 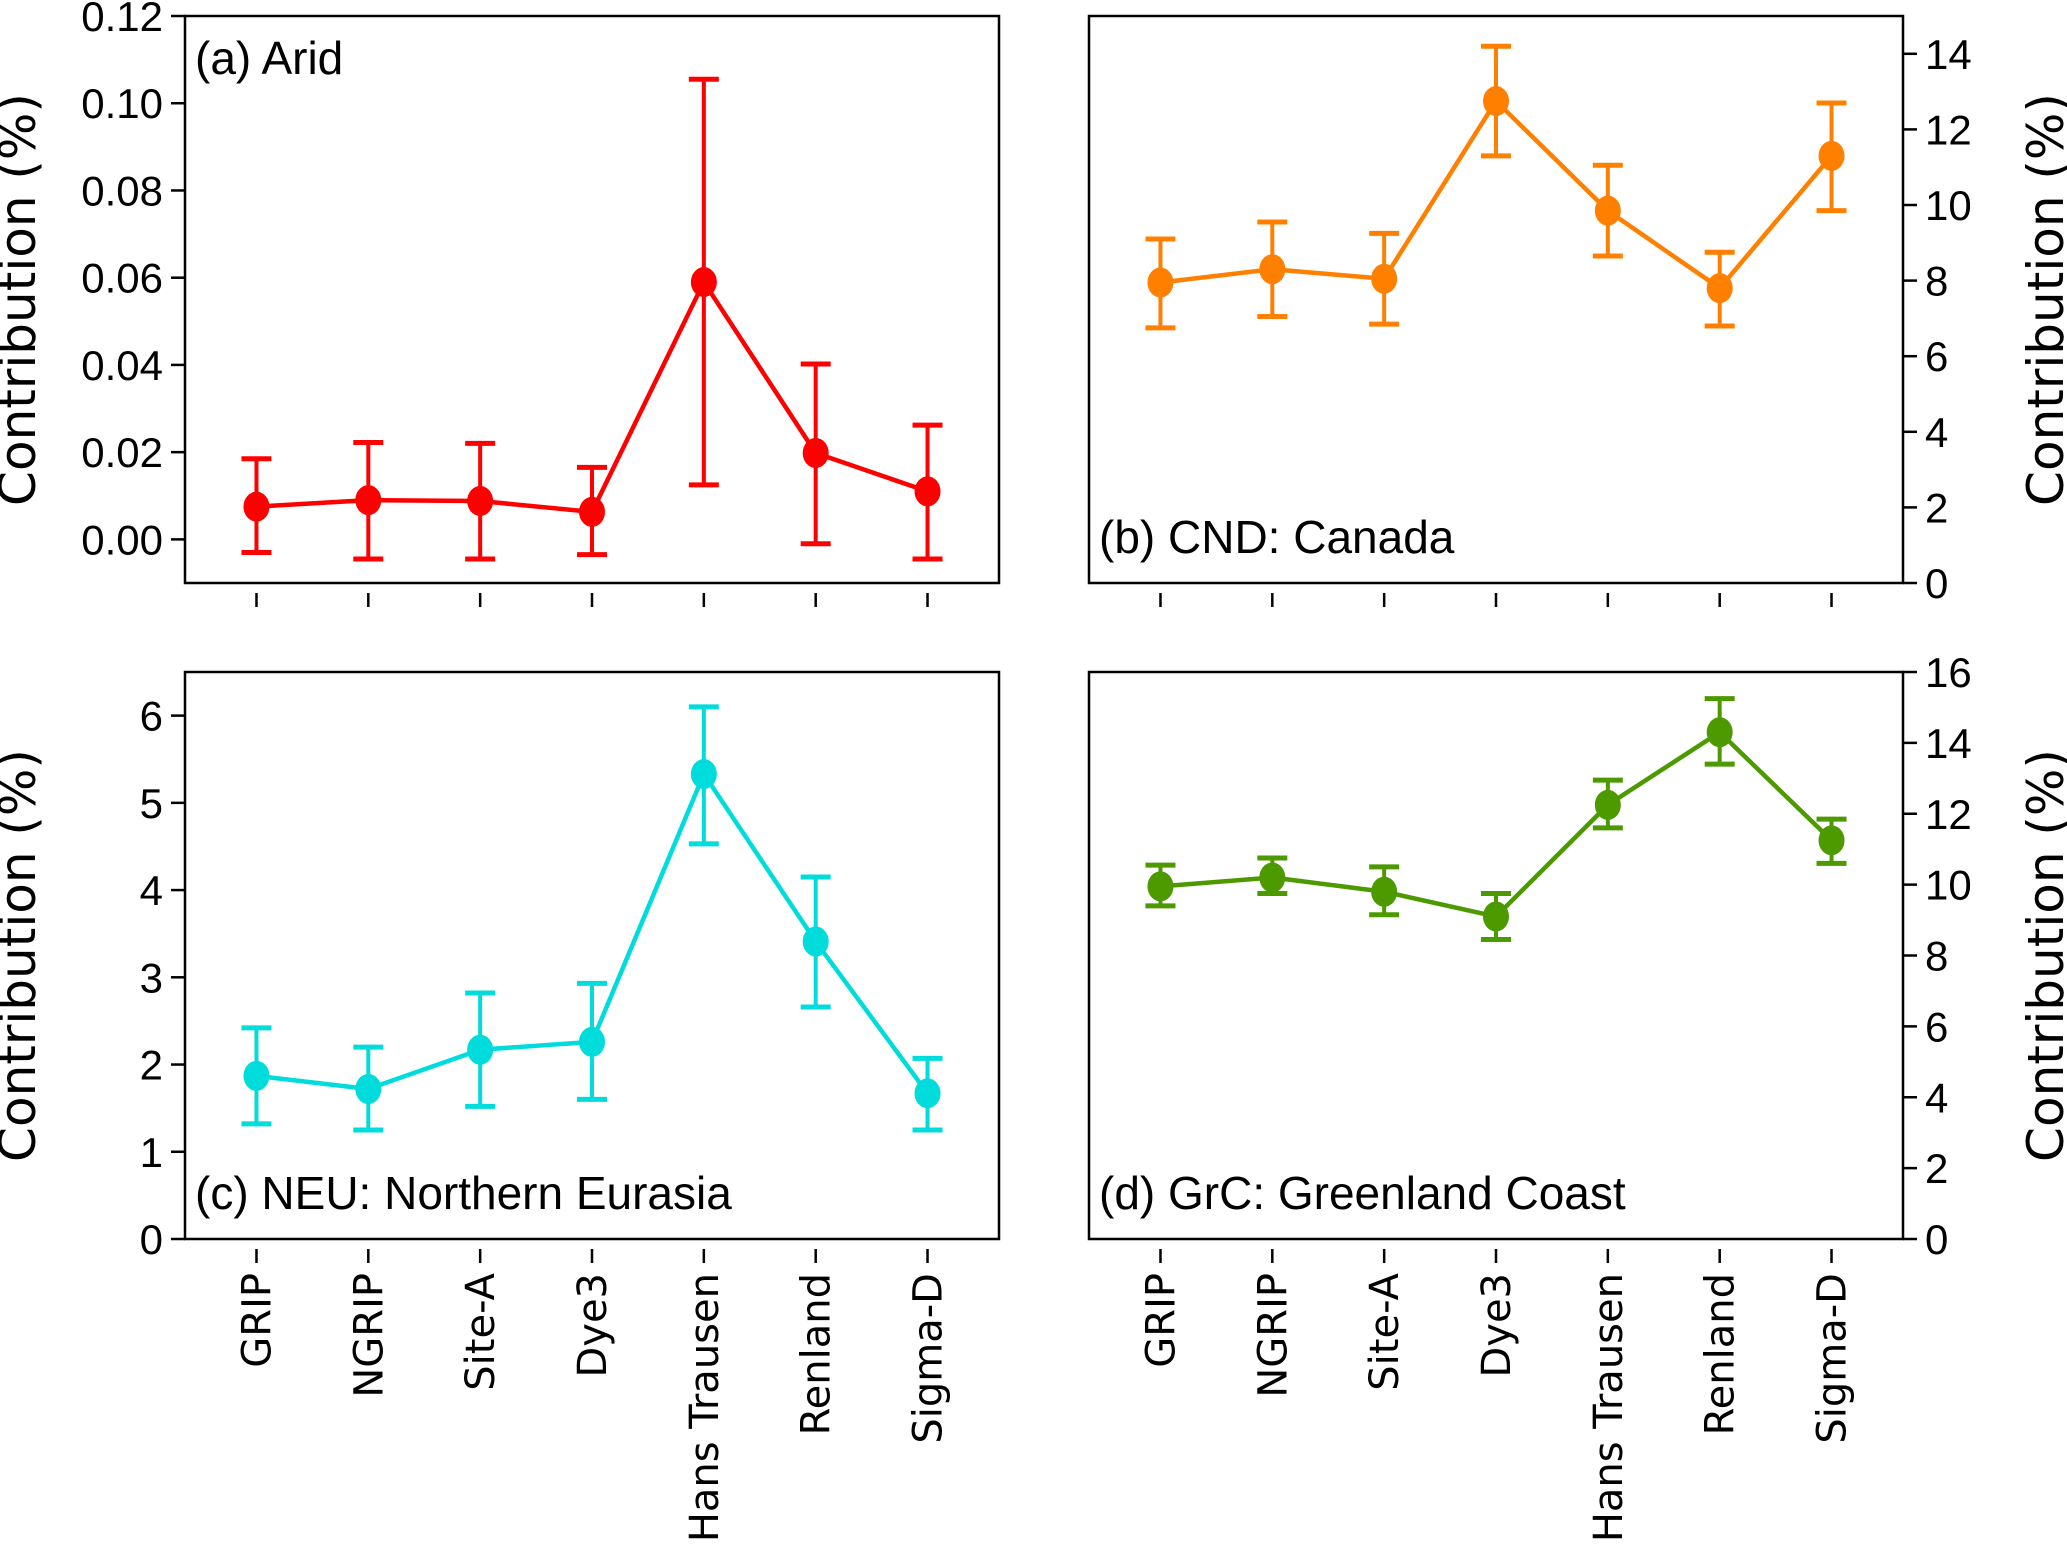 I want to click on y-tick-label: 0.00, so click(x=122, y=539).